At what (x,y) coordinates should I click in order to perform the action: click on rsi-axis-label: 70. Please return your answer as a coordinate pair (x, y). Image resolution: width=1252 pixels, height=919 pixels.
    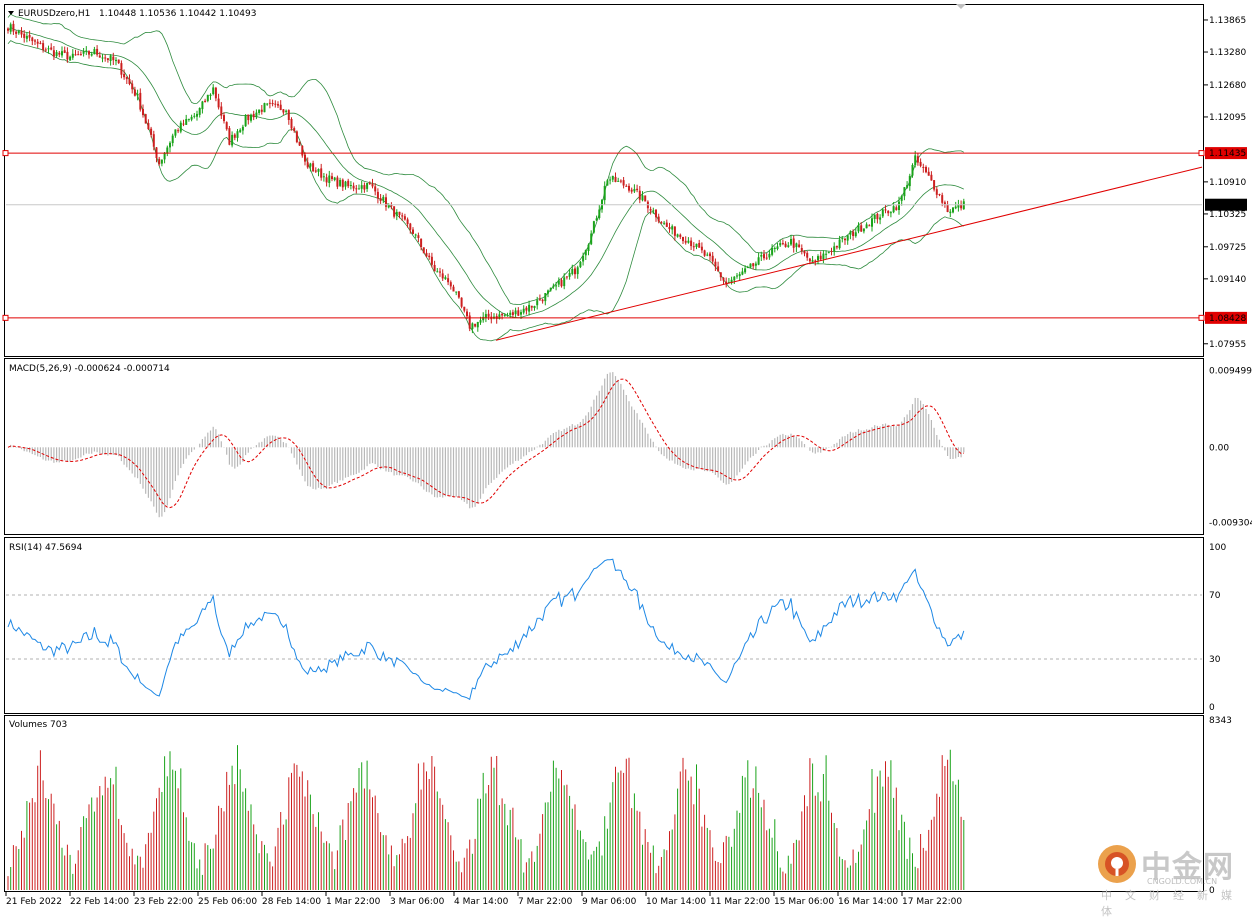
    Looking at the image, I should click on (1215, 596).